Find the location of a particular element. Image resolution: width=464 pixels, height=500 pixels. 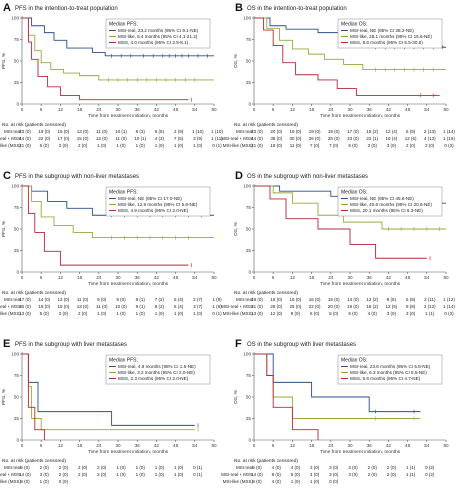

risk-cell: 25 (0) is located at coordinates (296, 306).